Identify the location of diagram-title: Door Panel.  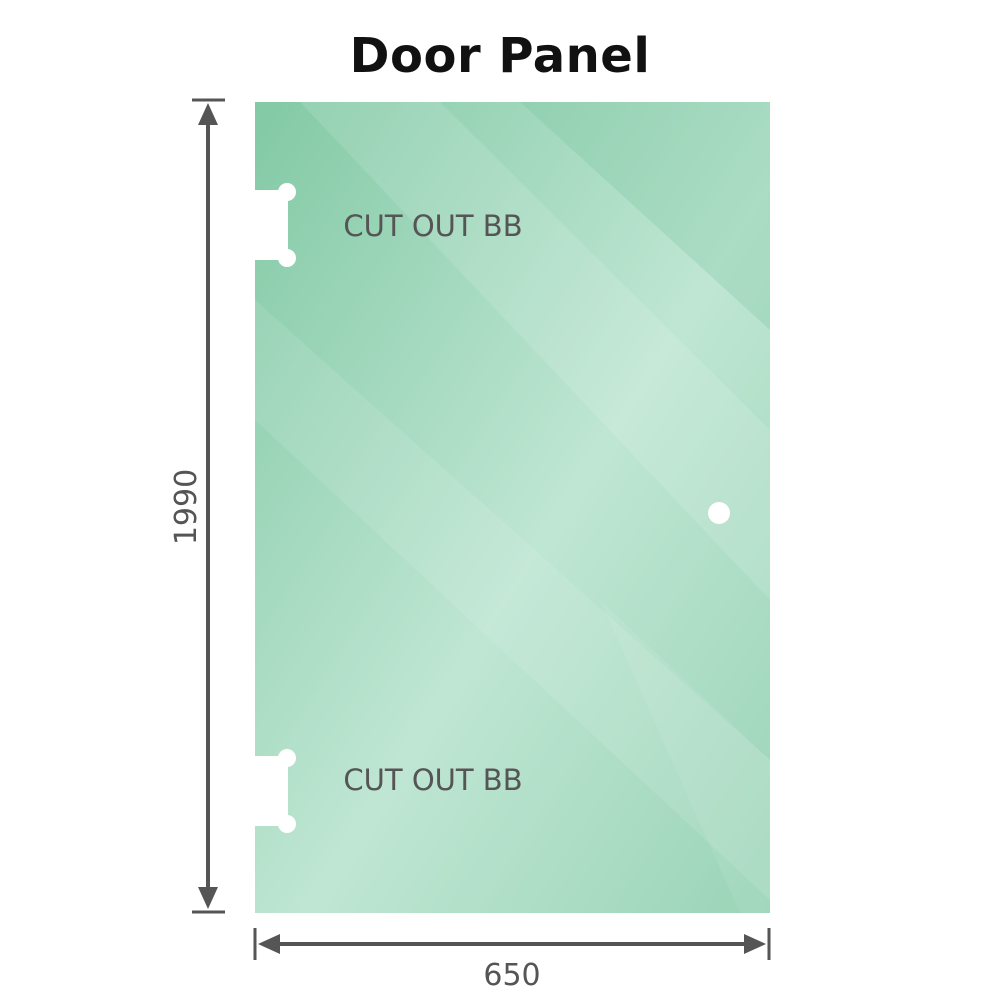
(500, 56).